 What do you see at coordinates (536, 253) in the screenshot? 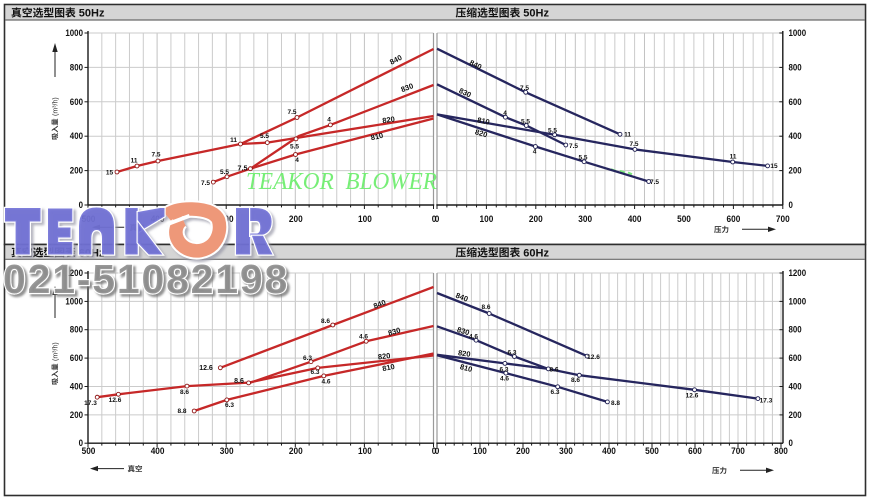
I see `svg-text: 60Hz` at bounding box center [536, 253].